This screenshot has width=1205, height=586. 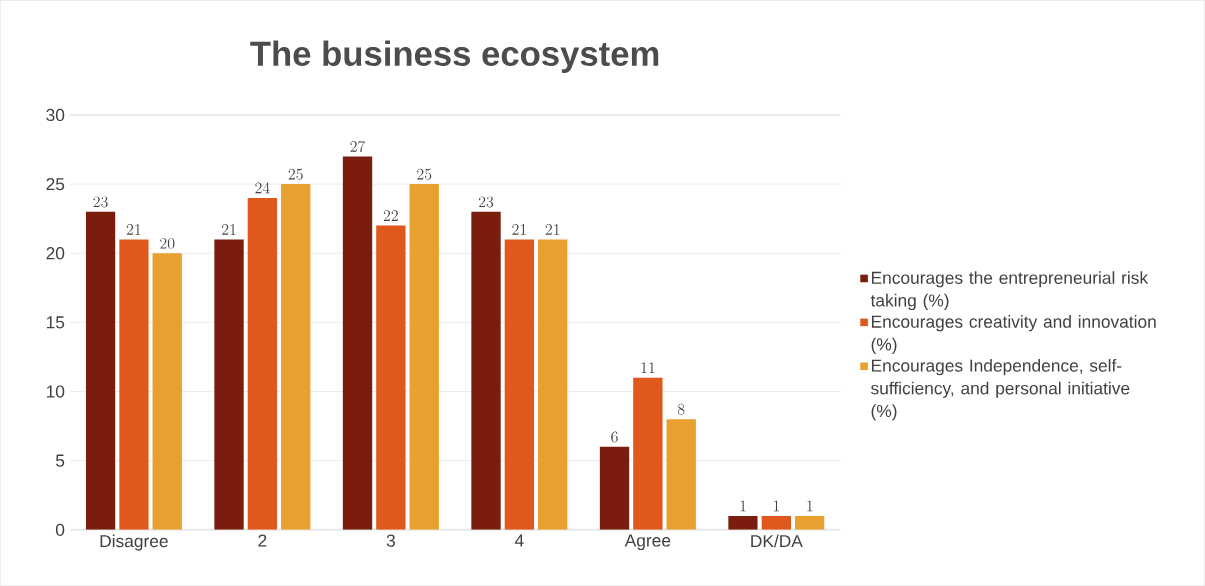 I want to click on y-tick-label: 0, so click(x=60, y=529).